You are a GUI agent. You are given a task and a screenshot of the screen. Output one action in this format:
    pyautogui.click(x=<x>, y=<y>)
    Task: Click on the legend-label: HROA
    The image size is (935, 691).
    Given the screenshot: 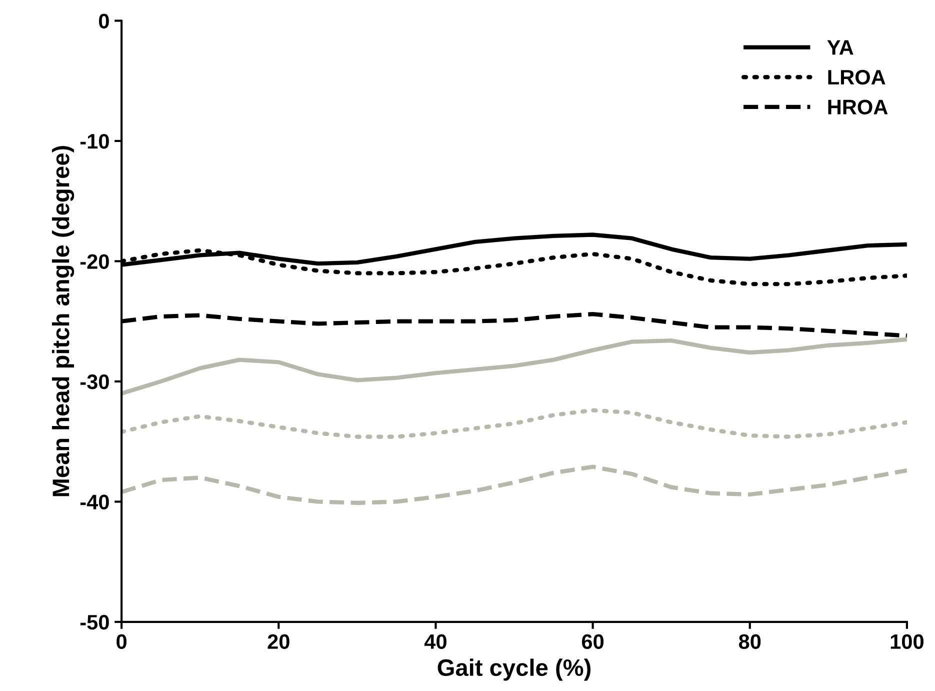 What is the action you would take?
    pyautogui.click(x=858, y=107)
    